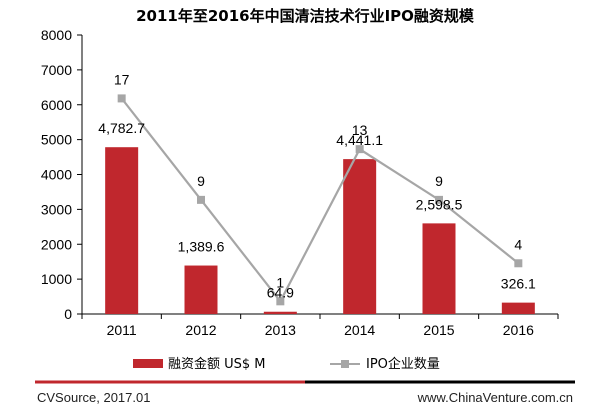 The width and height of the screenshot is (610, 410). I want to click on y-axis: 0 1000 2000 3000 4000 5000 6000 7000 8000, so click(62, 174).